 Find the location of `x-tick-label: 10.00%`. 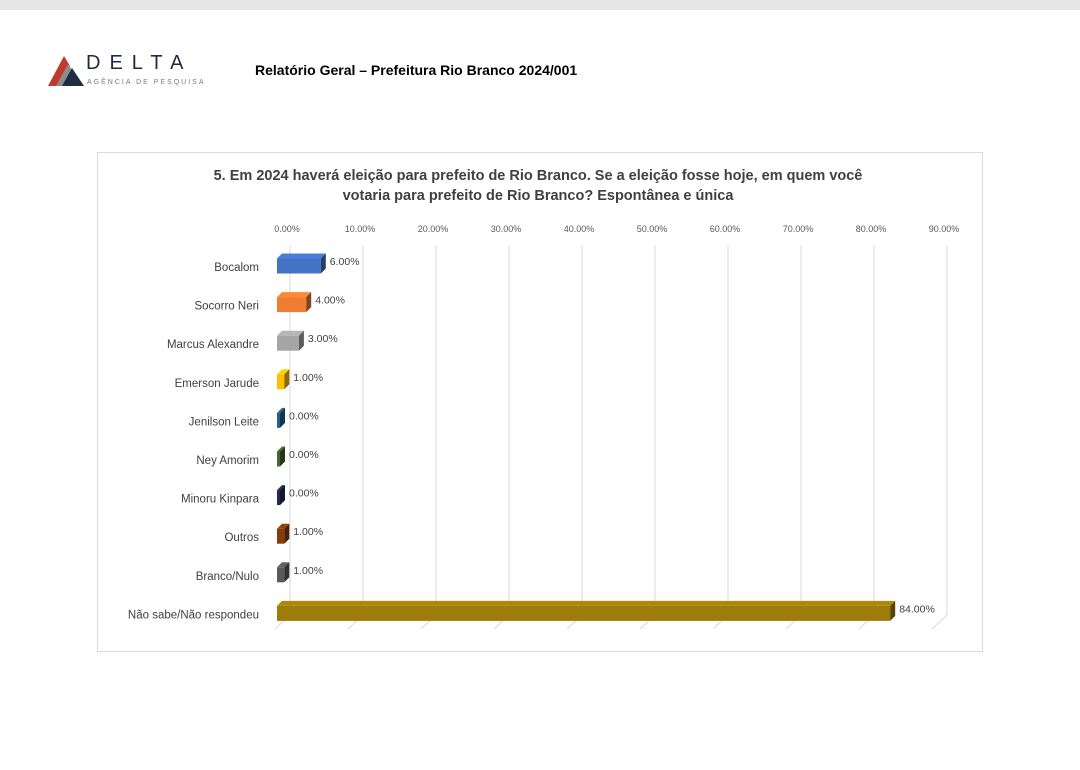

x-tick-label: 10.00% is located at coordinates (360, 229).